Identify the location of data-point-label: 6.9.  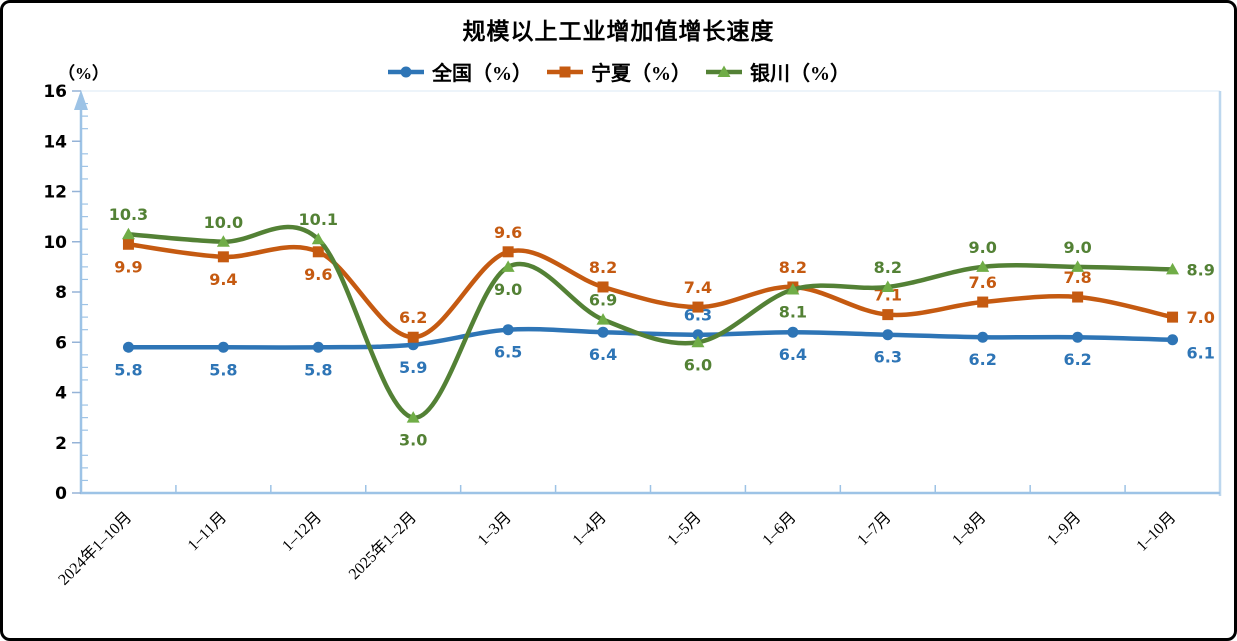
(603, 300).